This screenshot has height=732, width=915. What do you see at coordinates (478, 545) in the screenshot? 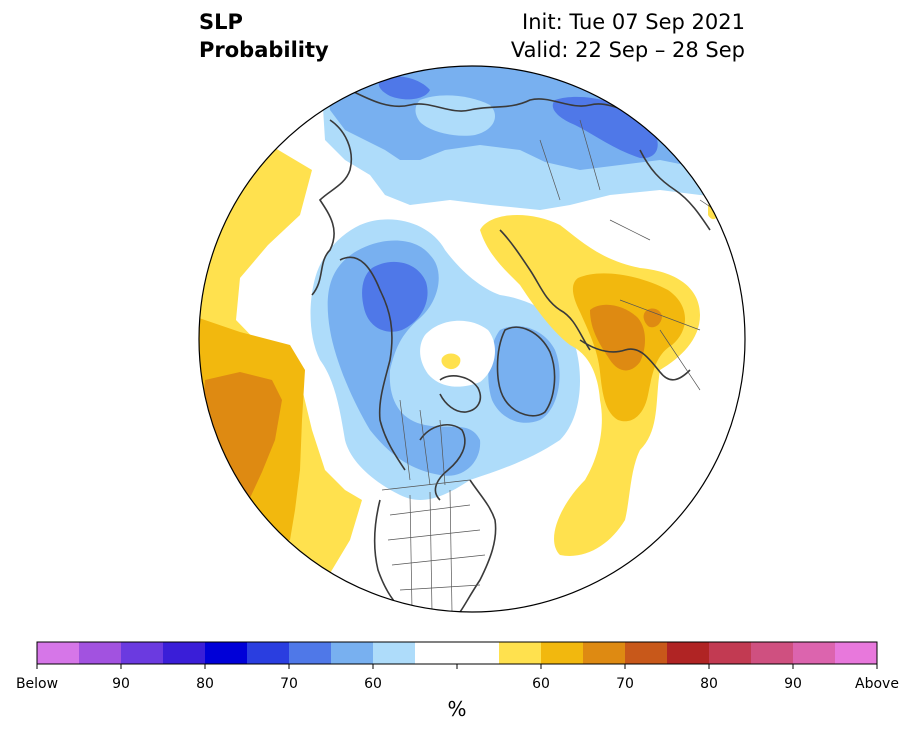
I see `coast-us-east` at bounding box center [478, 545].